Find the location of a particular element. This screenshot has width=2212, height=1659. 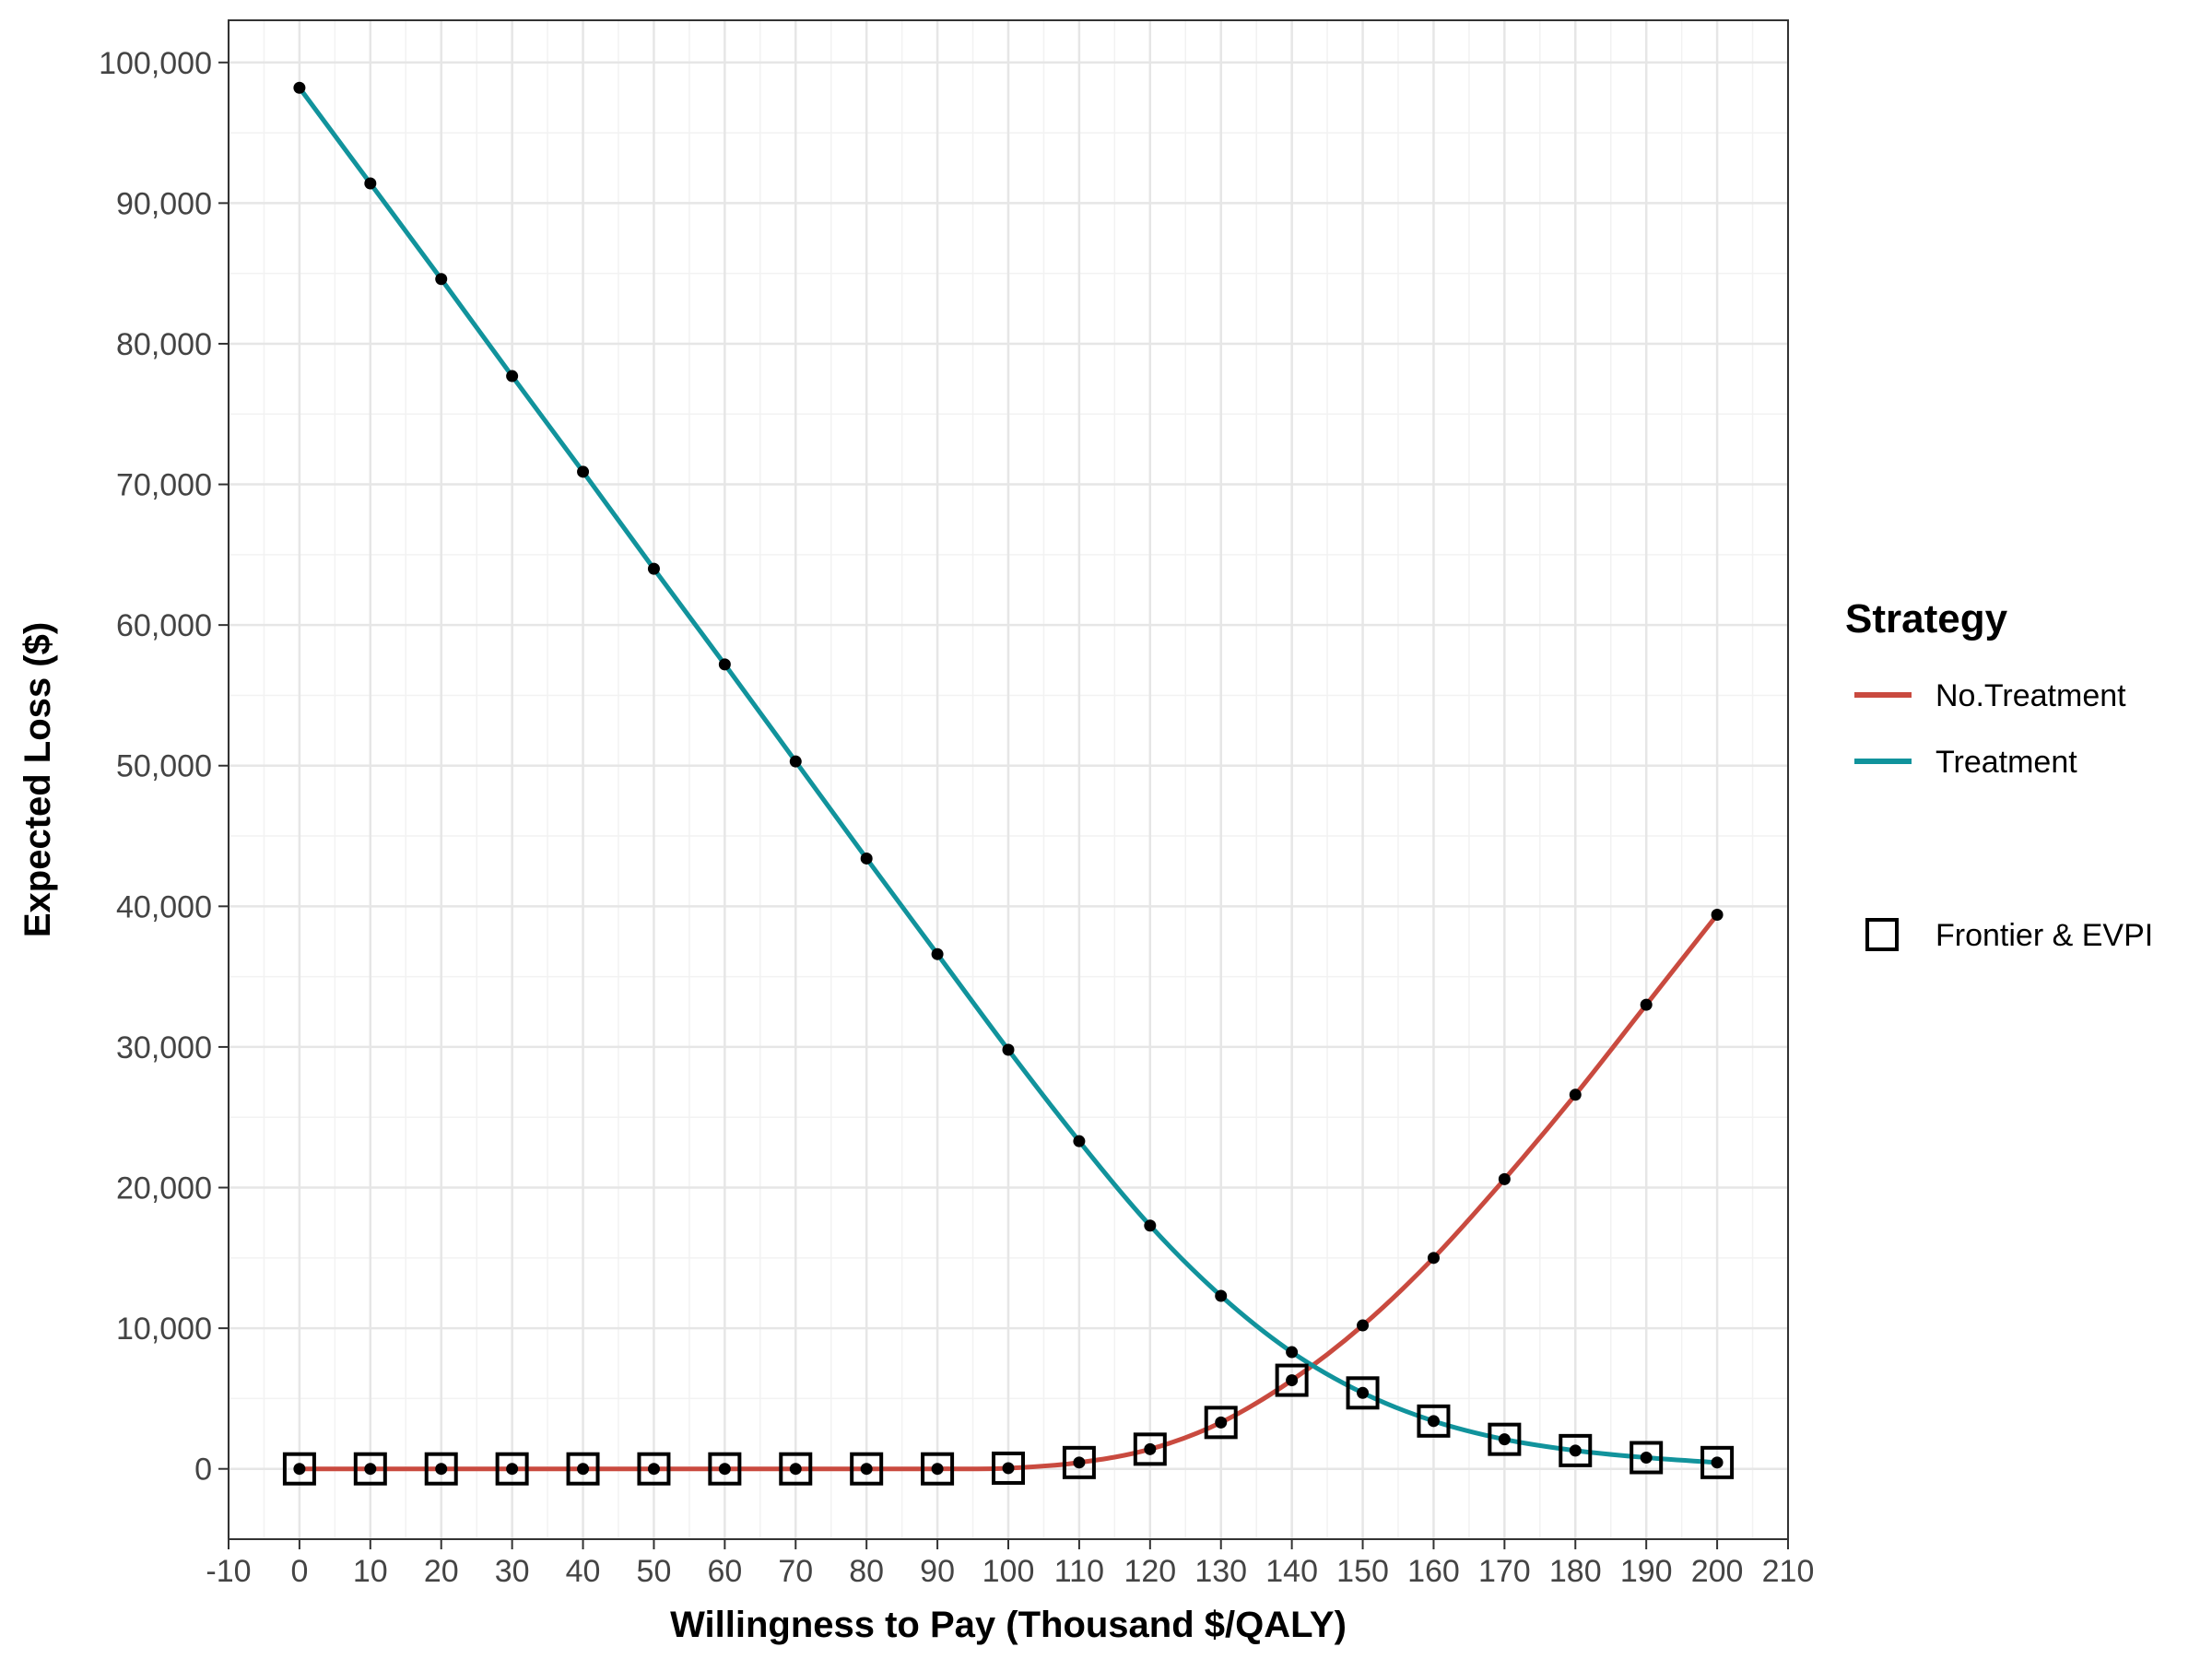

legend-label-no-treatment: No.Treatment is located at coordinates (2031, 695).